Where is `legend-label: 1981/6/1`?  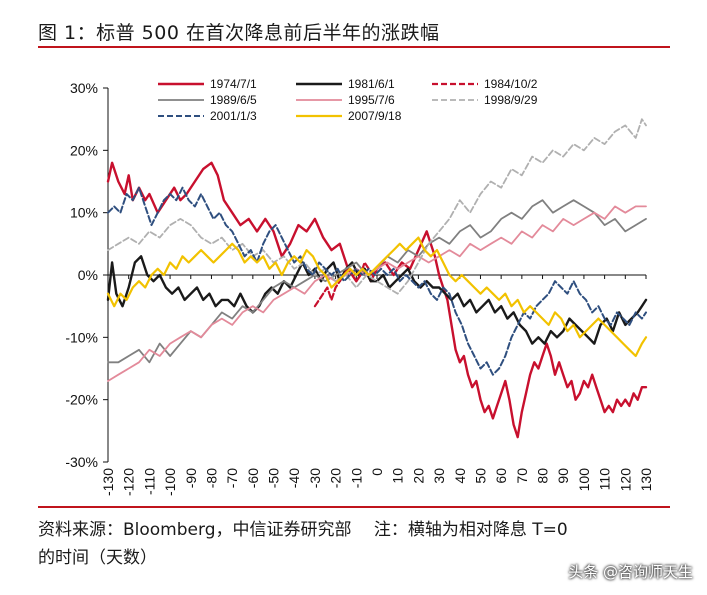 legend-label: 1981/6/1 is located at coordinates (371, 84).